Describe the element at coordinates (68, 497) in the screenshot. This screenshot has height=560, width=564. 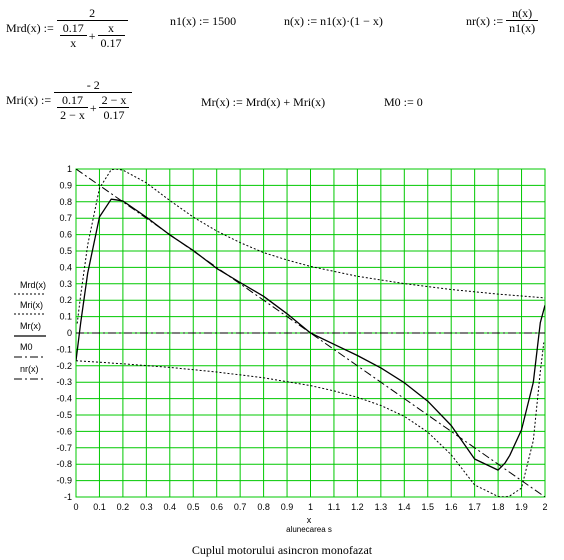
I see `y-tick-label: -1` at that location.